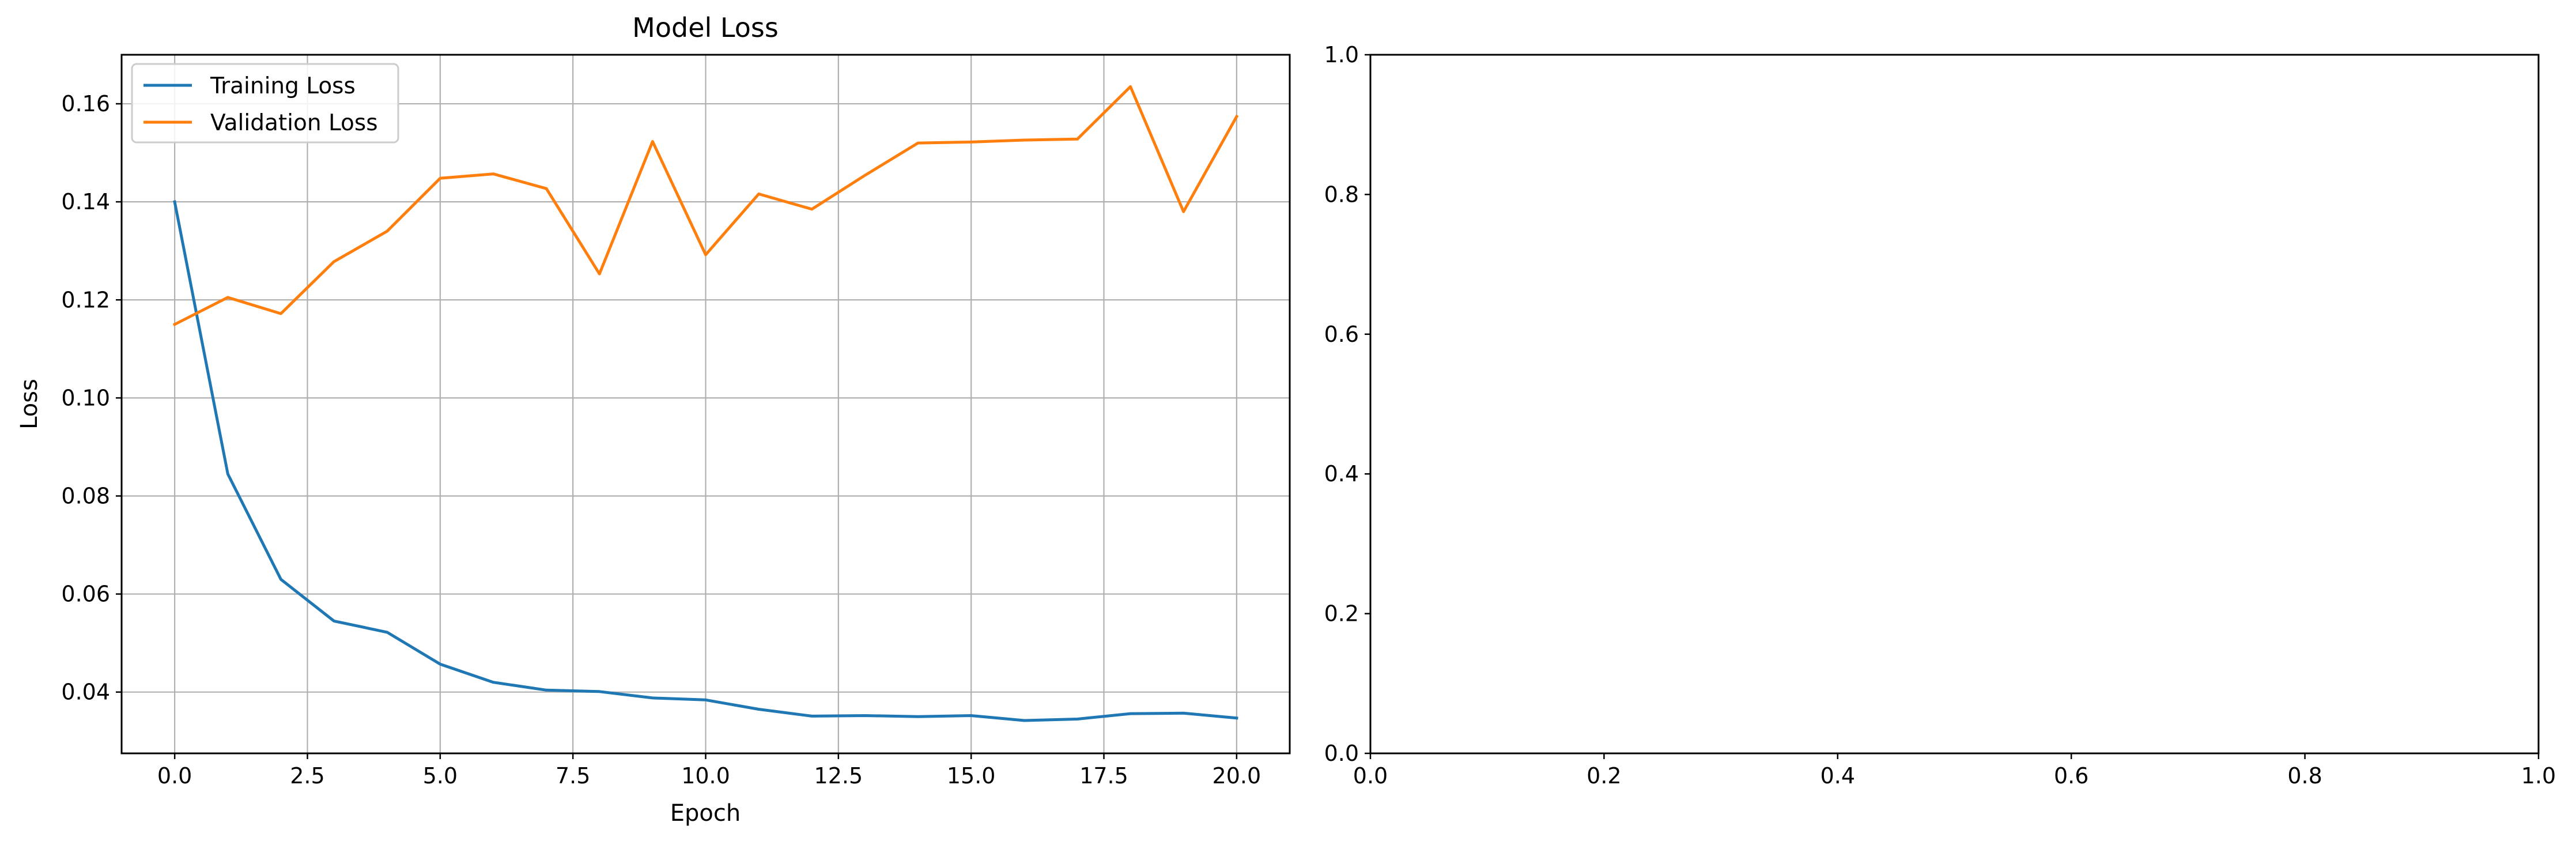  I want to click on loss-chart-x-tick-label: 7.5, so click(573, 776).